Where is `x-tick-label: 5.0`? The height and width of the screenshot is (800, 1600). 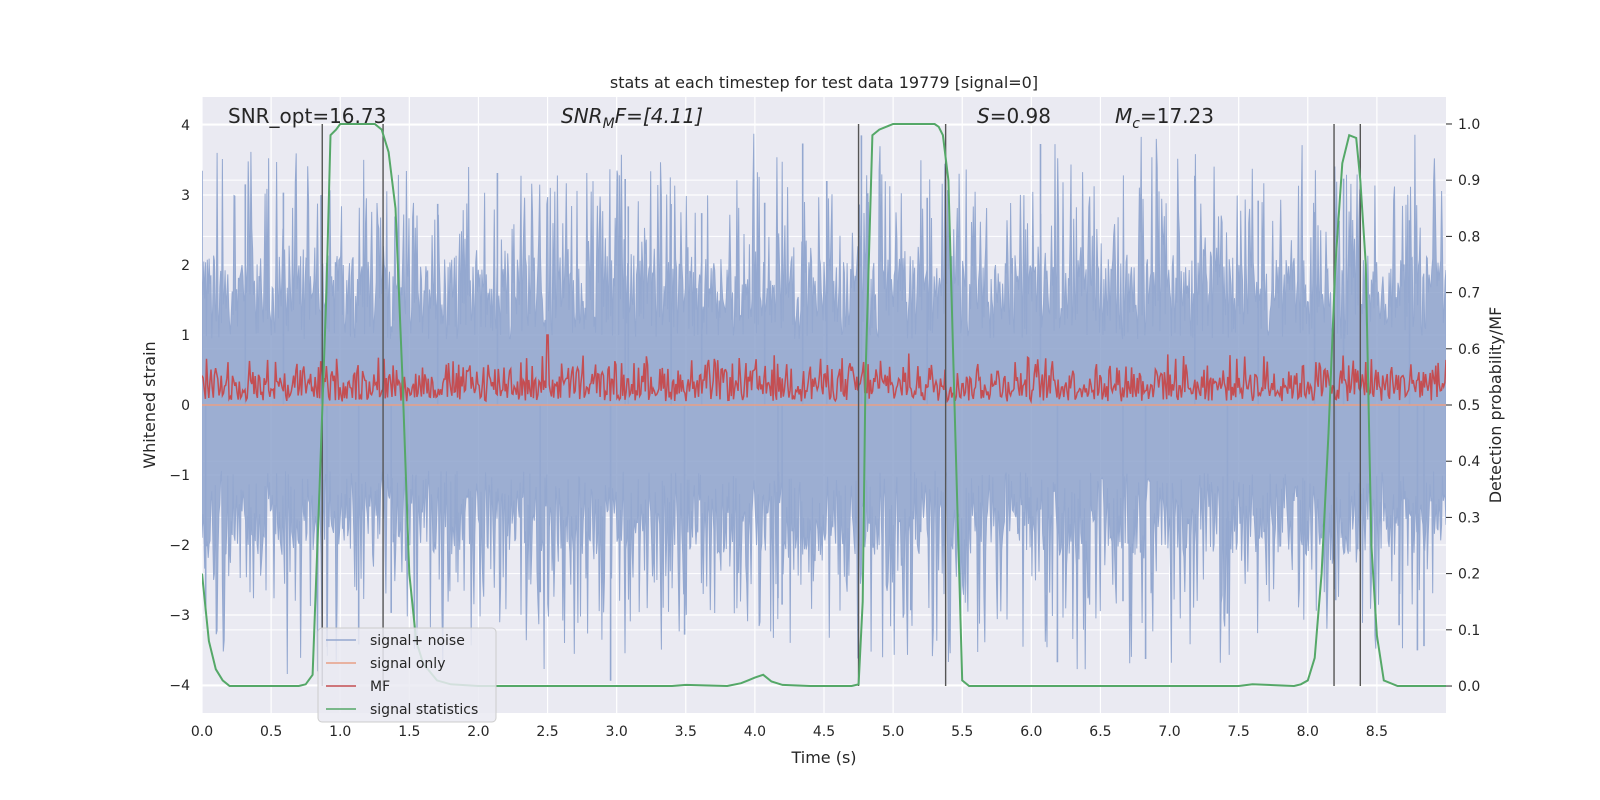 x-tick-label: 5.0 is located at coordinates (893, 732).